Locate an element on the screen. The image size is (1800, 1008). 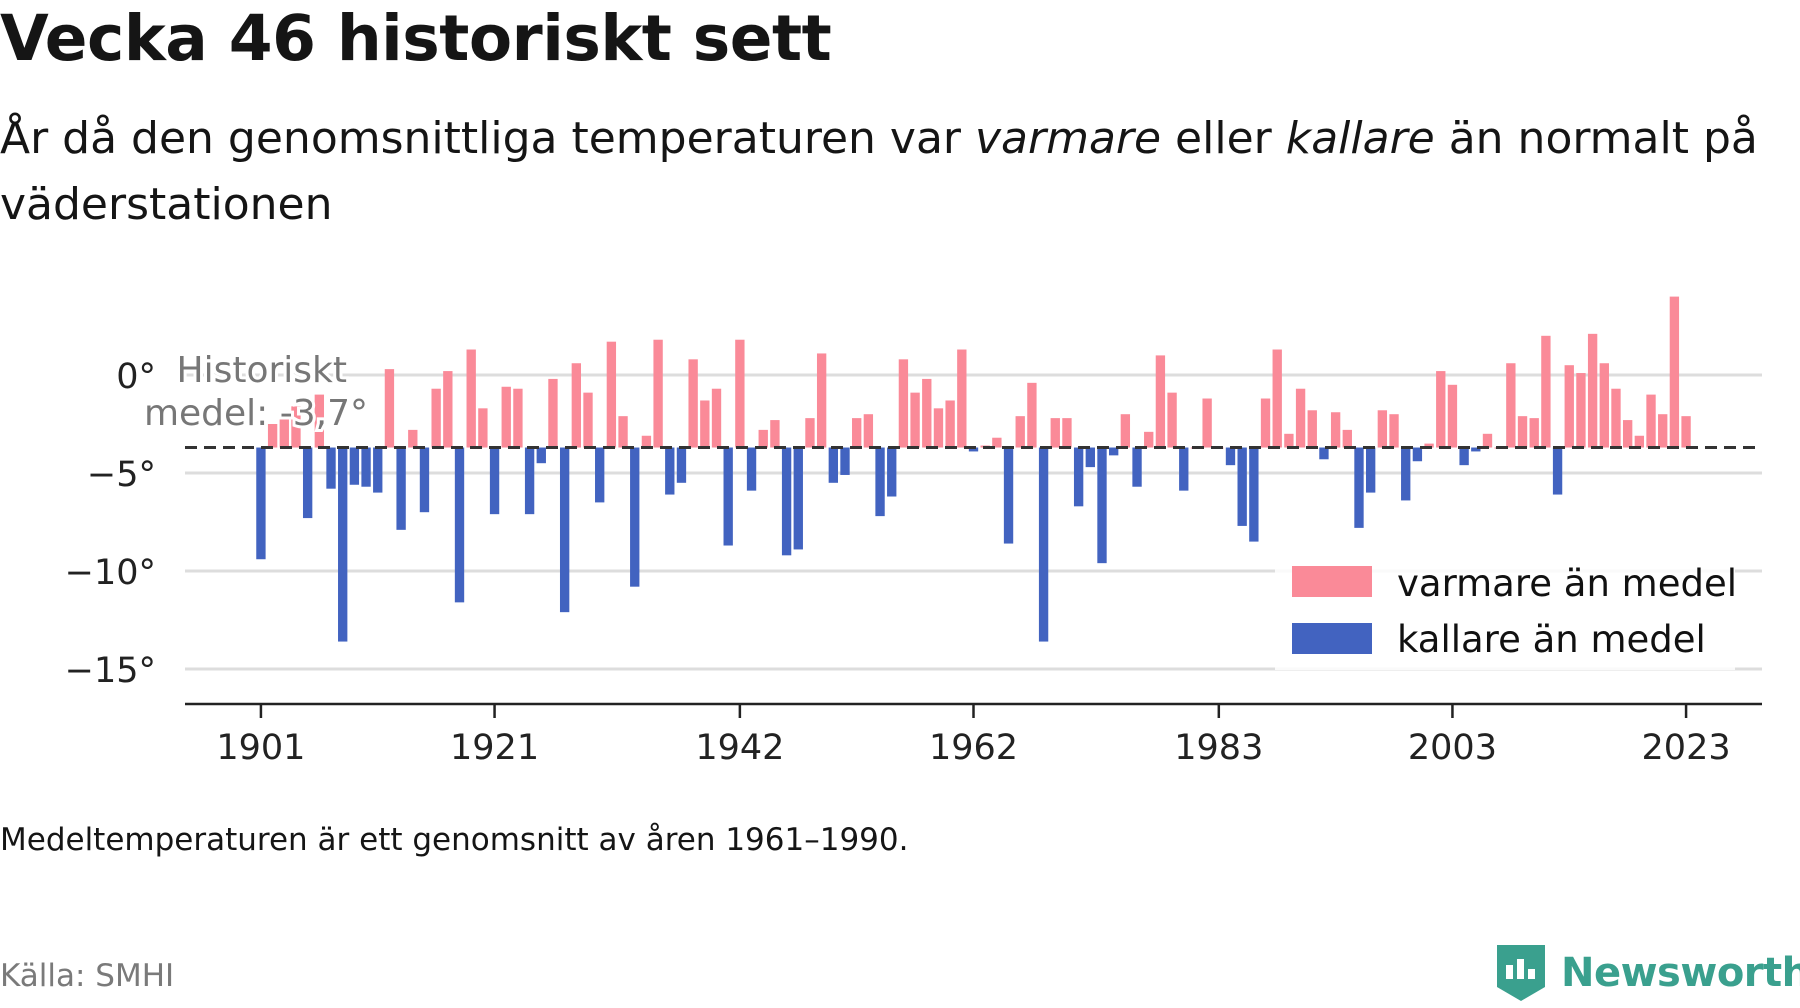
x-tick-label: 1983 is located at coordinates (1218, 748).